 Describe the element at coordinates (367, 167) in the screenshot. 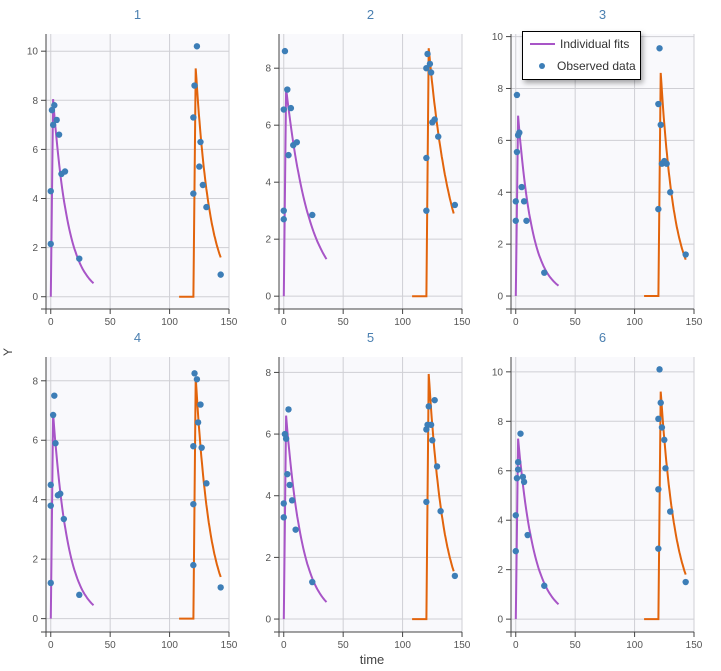

I see `panel-2: 2 0 50 100 150 0 2 4 6 8` at that location.